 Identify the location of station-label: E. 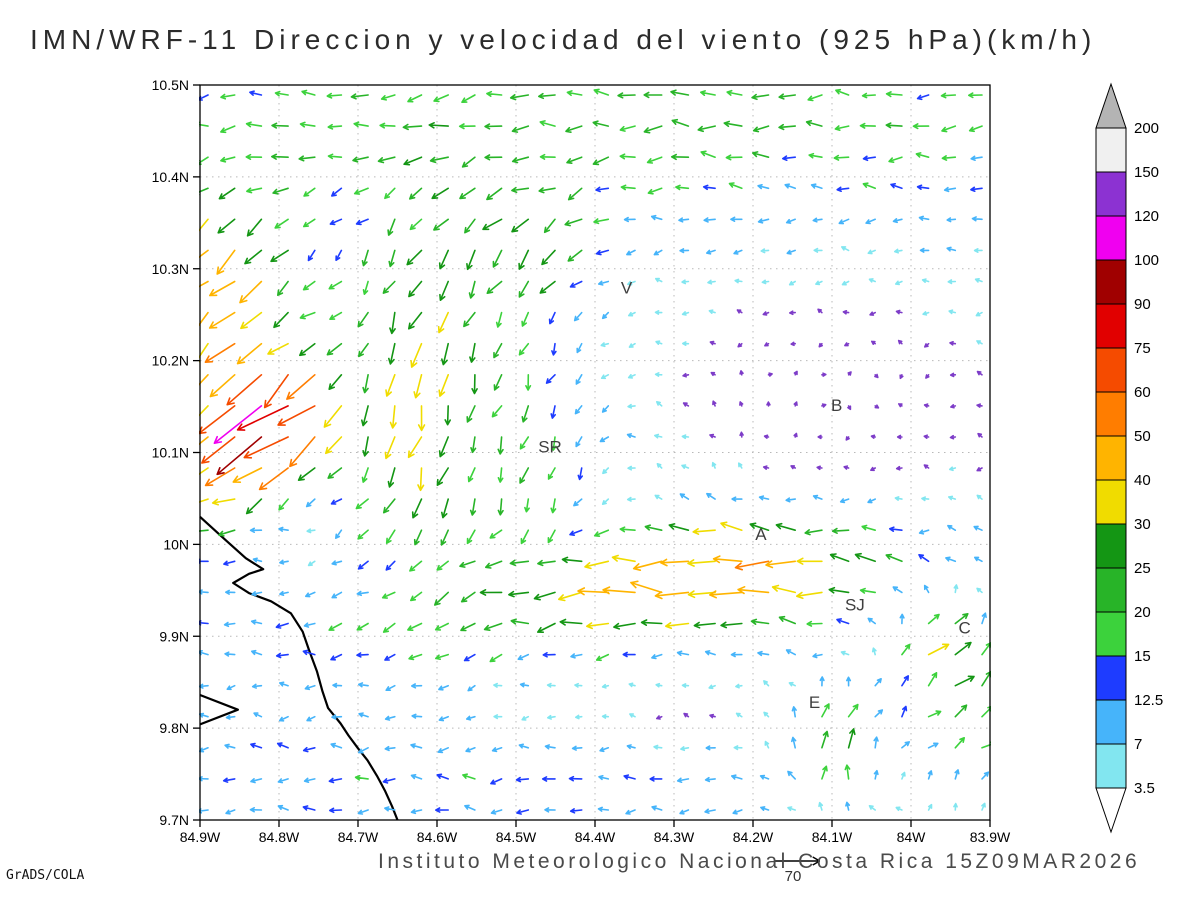
(814, 702).